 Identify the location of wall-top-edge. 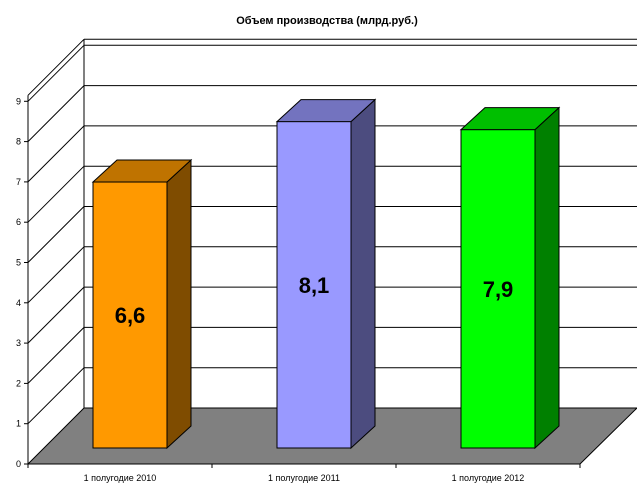
(56, 67).